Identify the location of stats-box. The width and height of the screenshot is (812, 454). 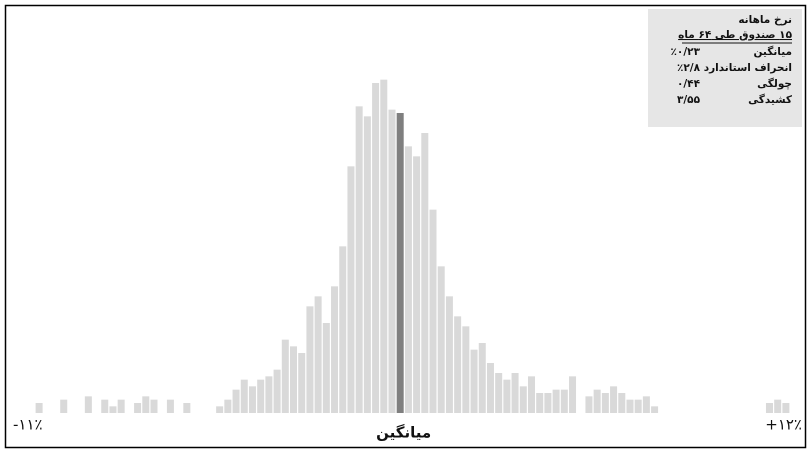
(725, 68).